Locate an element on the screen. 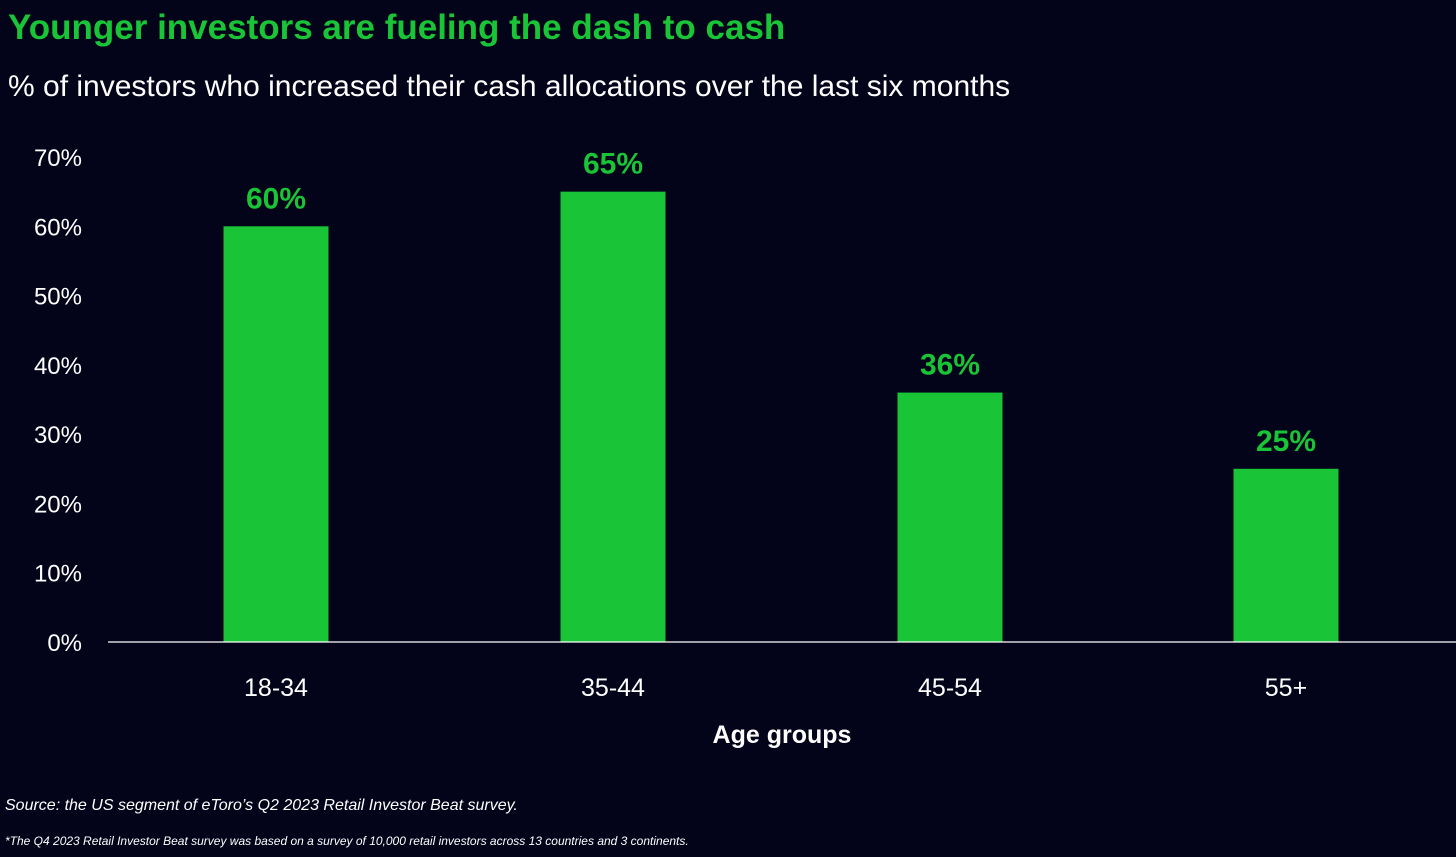  y-axis-tick-labels: 0% 10% 20% 30% 40% 50% 60% 70% is located at coordinates (58, 401).